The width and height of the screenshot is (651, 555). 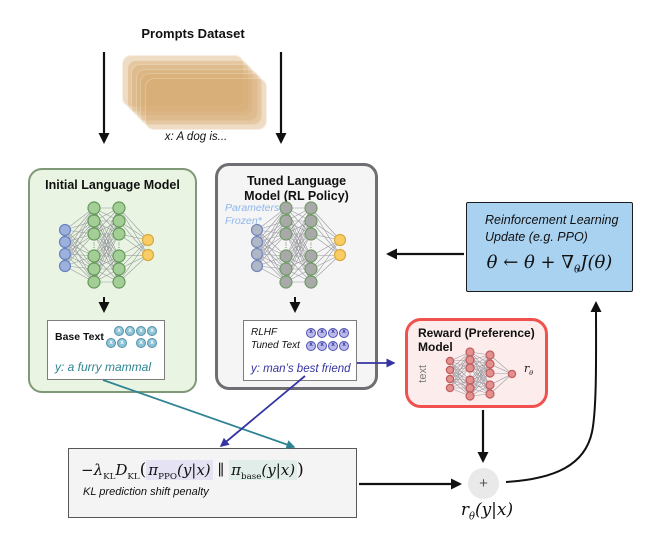 What do you see at coordinates (79, 337) in the screenshot?
I see `base-text-label: Base Text` at bounding box center [79, 337].